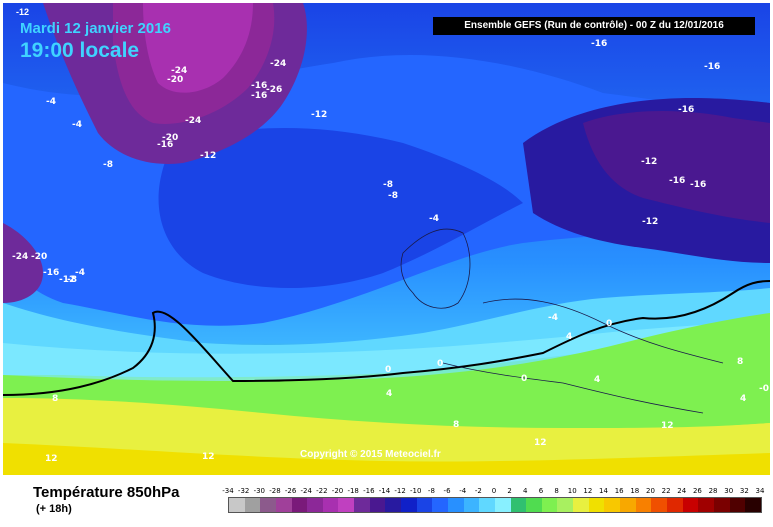 This screenshot has height=527, width=773. Describe the element at coordinates (572, 491) in the screenshot. I see `scale-tick-label: 10` at that location.